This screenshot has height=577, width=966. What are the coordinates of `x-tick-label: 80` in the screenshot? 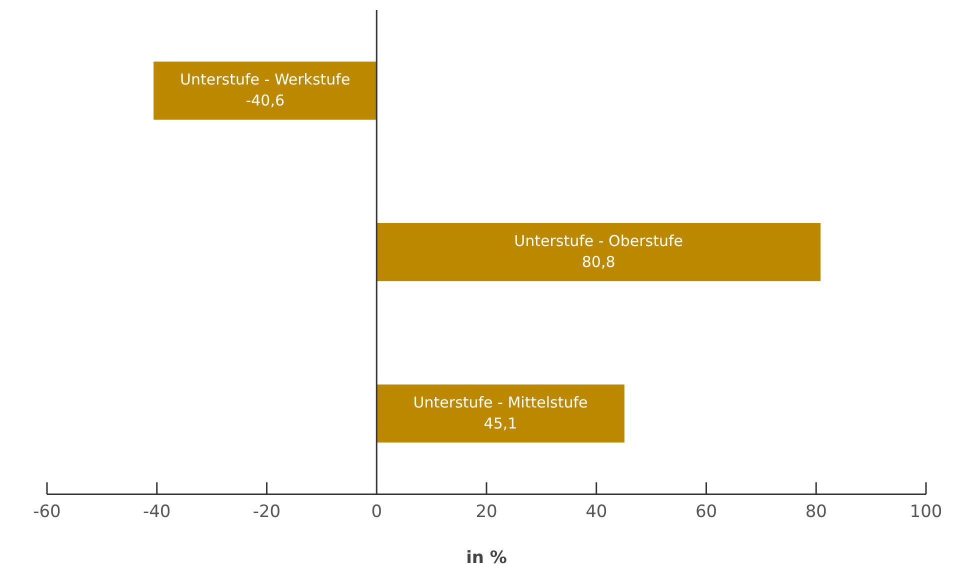 It's located at (816, 512).